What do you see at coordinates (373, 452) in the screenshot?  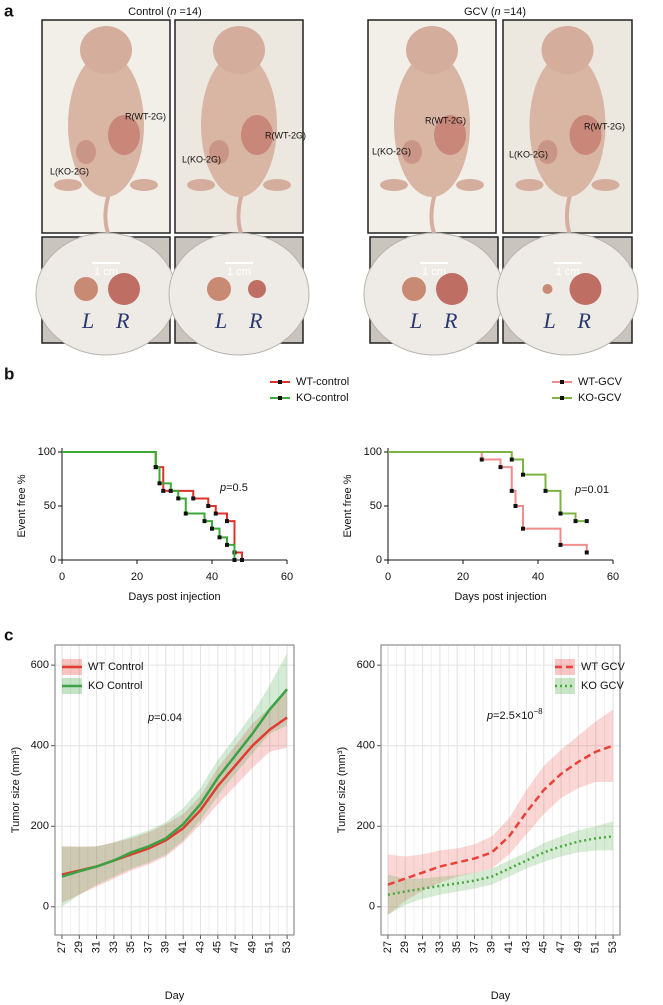 I see `y-tick-label: 100` at bounding box center [373, 452].